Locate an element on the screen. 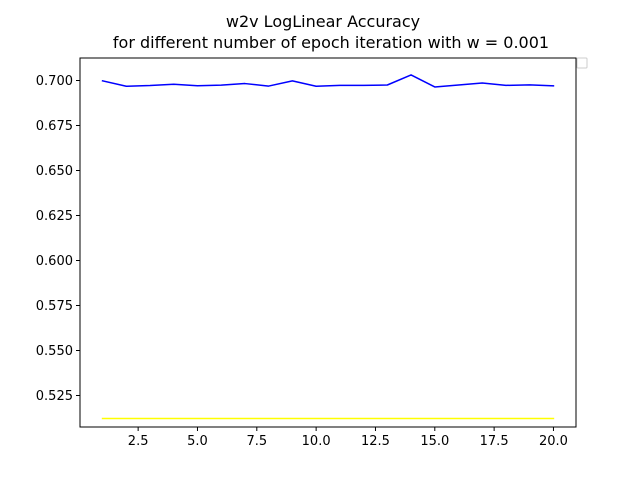  y-tick-label: 0.675 is located at coordinates (54, 126).